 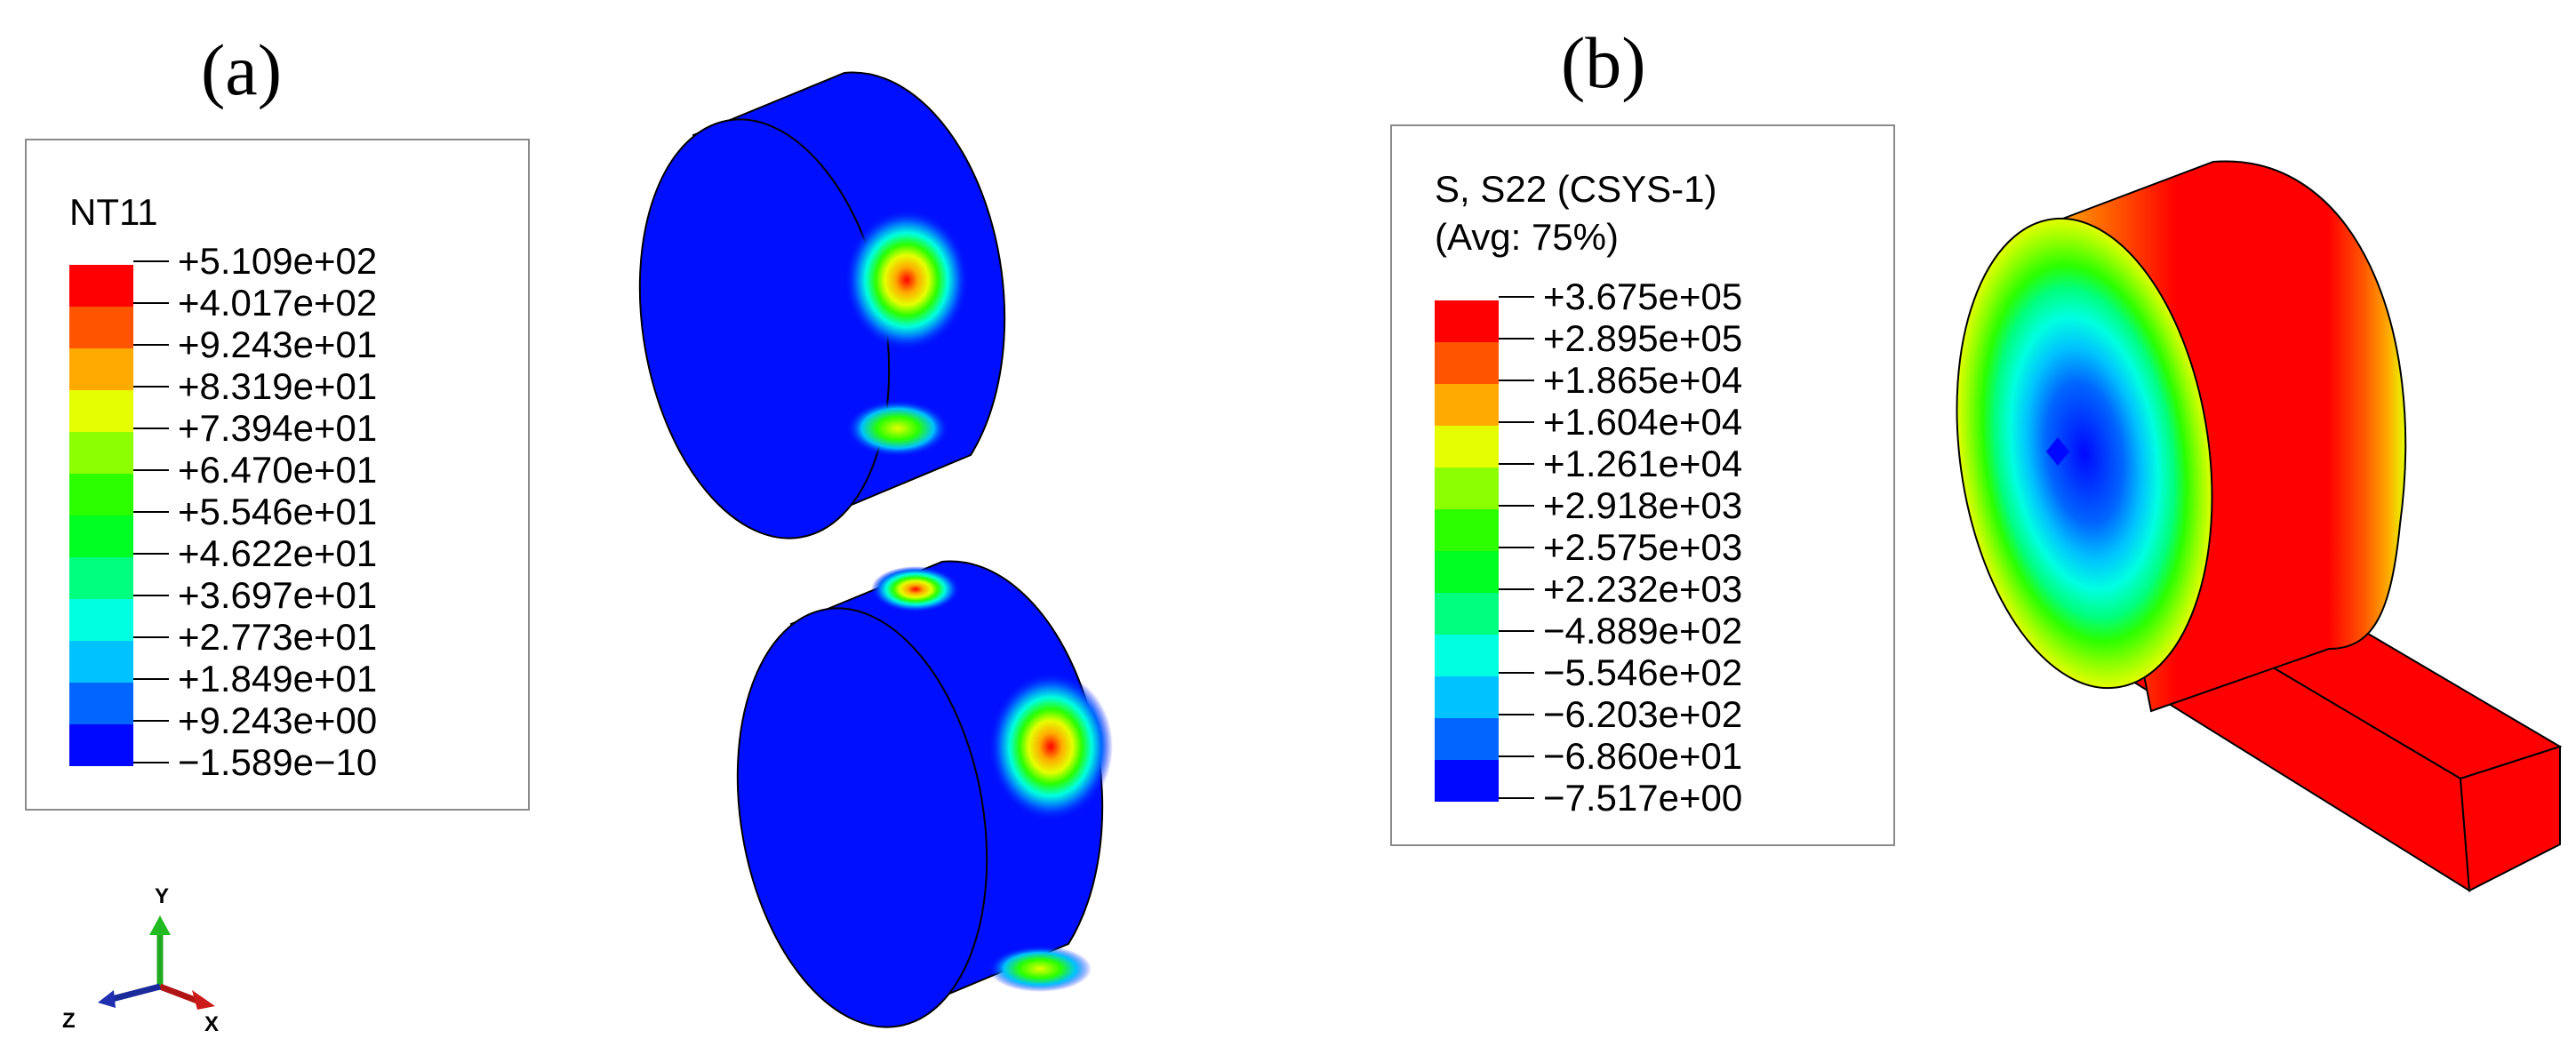 I want to click on legend-level-label: +8.319e+01, so click(x=278, y=385).